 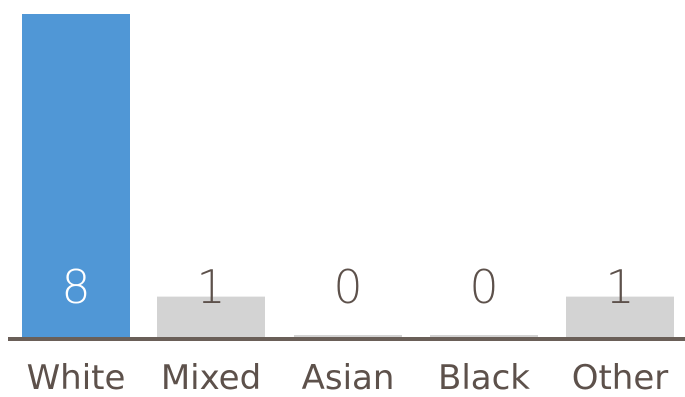 I want to click on value-label-other: 1, so click(x=619, y=287).